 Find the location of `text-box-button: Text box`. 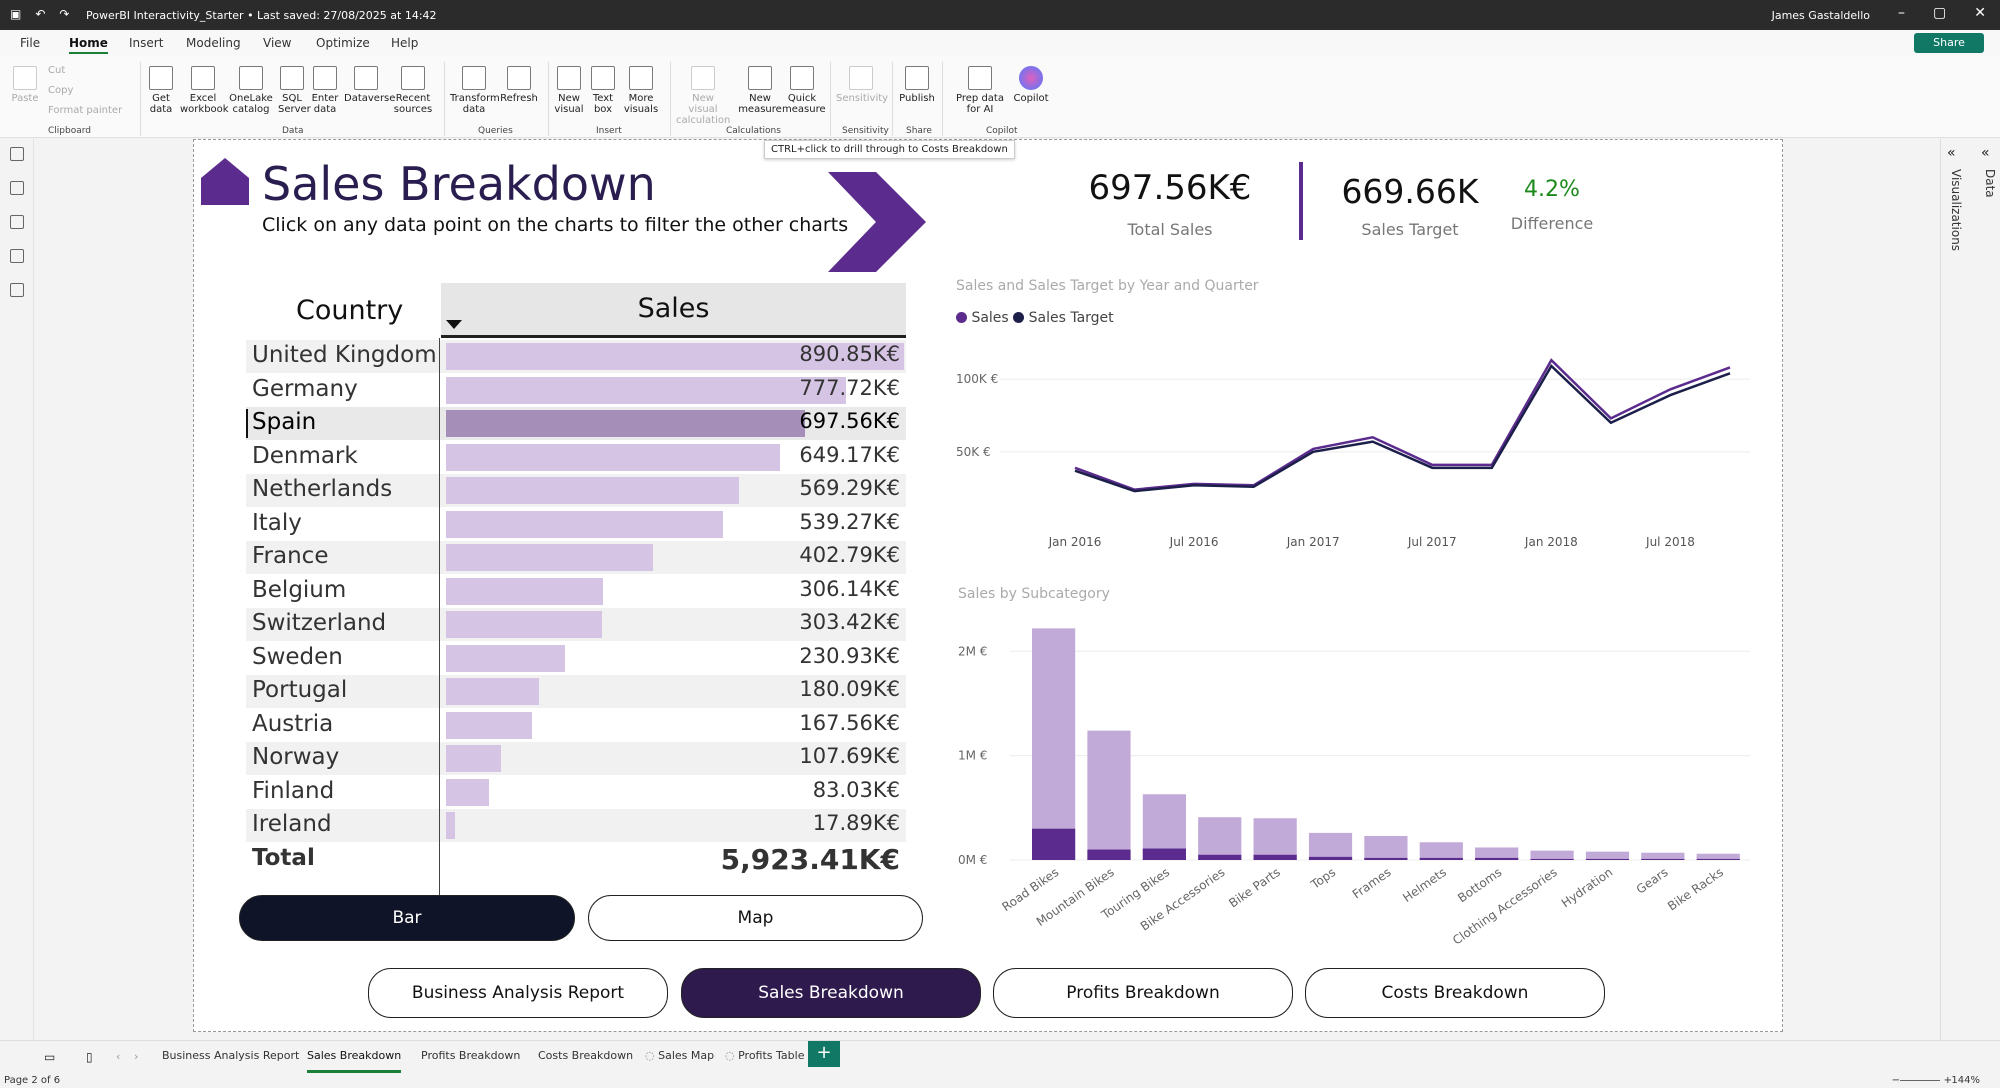

text-box-button: Text box is located at coordinates (603, 90).